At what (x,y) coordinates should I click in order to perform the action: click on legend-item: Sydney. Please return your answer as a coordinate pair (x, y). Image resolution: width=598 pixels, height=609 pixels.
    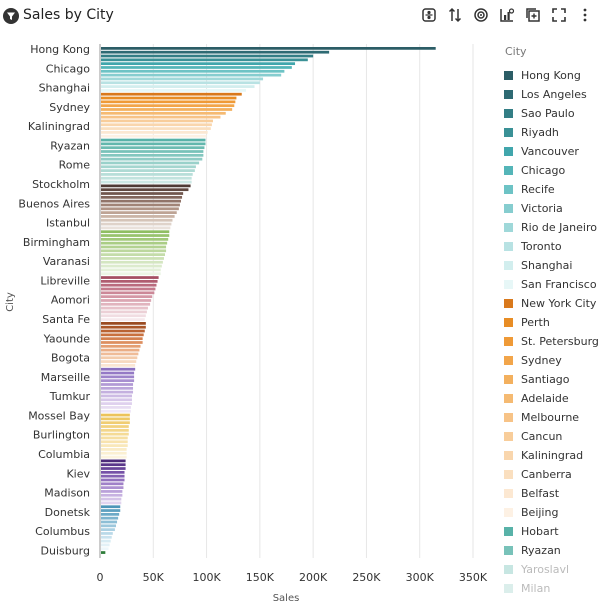
    Looking at the image, I should click on (533, 360).